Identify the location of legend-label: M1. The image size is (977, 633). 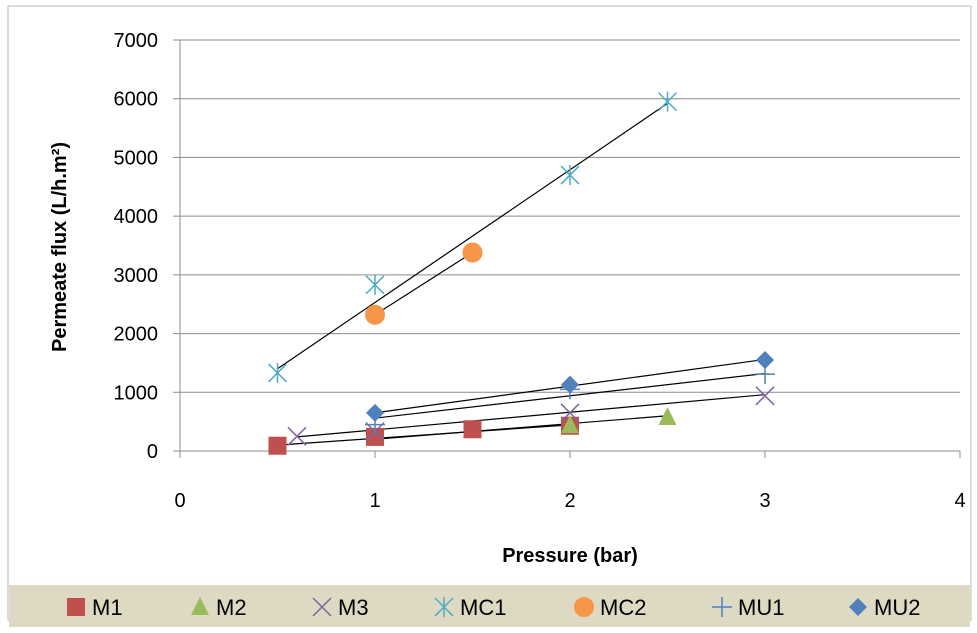
(107, 607).